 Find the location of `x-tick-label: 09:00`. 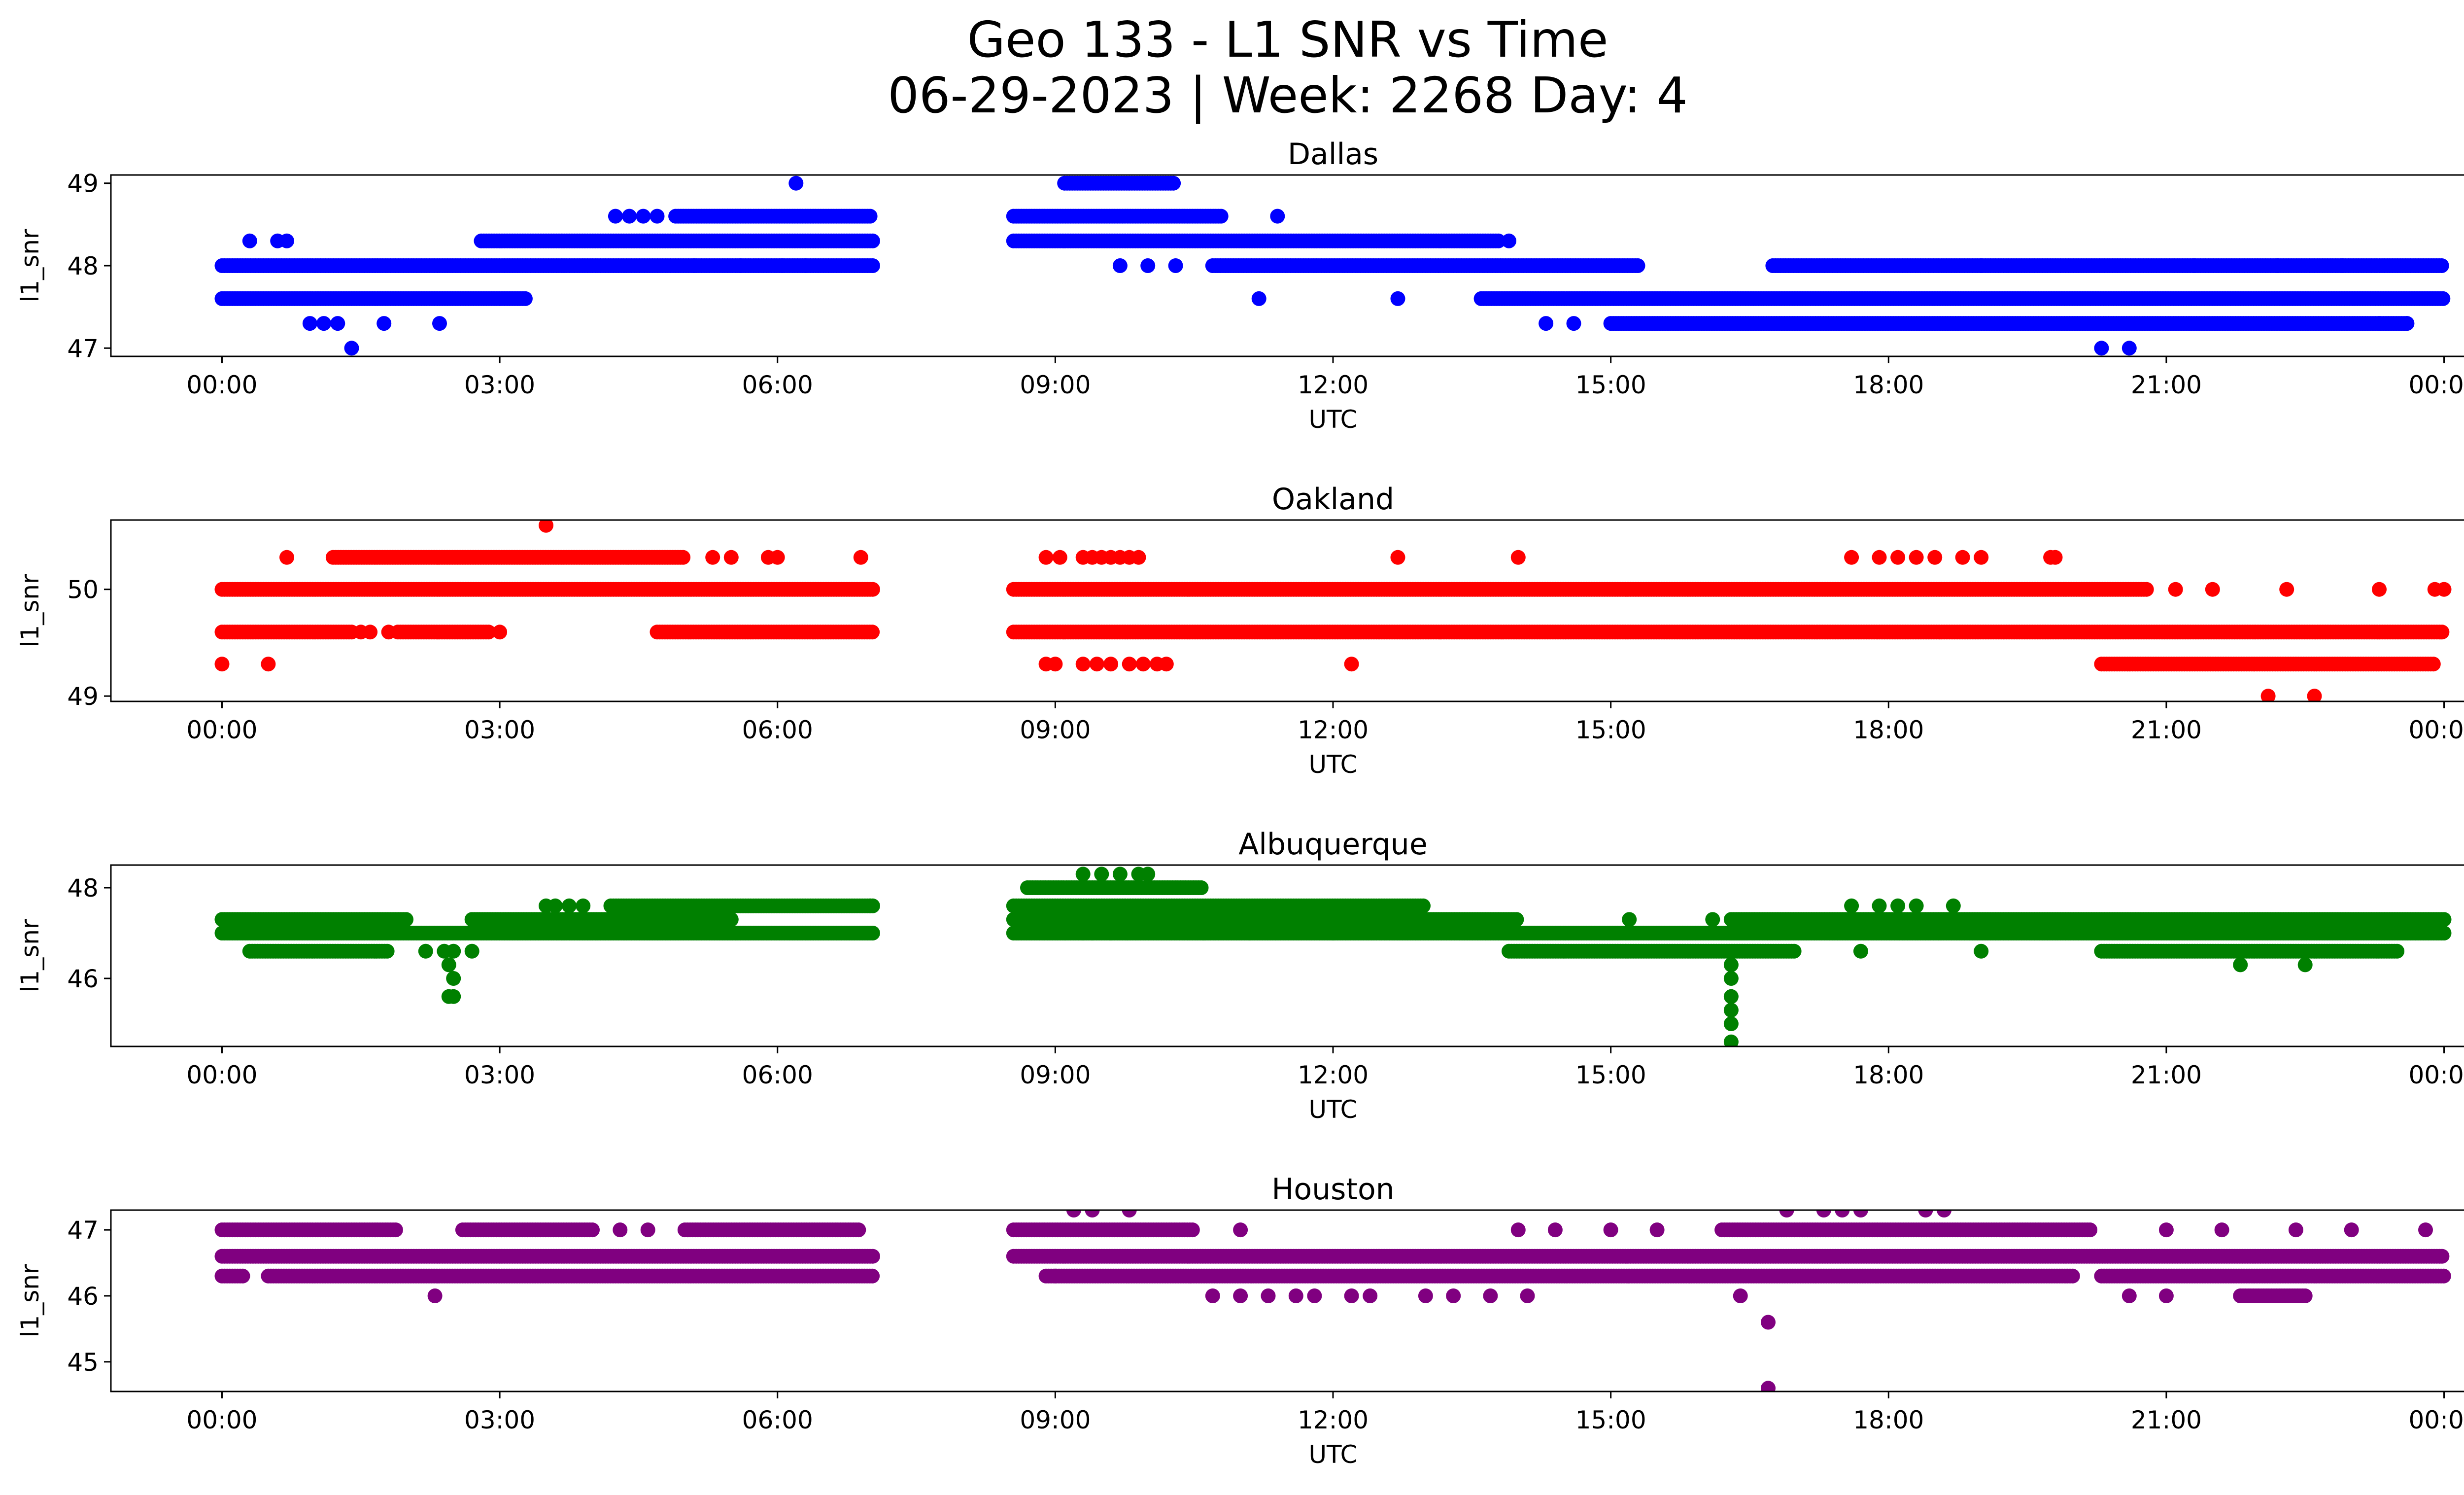

x-tick-label: 09:00 is located at coordinates (1055, 730).